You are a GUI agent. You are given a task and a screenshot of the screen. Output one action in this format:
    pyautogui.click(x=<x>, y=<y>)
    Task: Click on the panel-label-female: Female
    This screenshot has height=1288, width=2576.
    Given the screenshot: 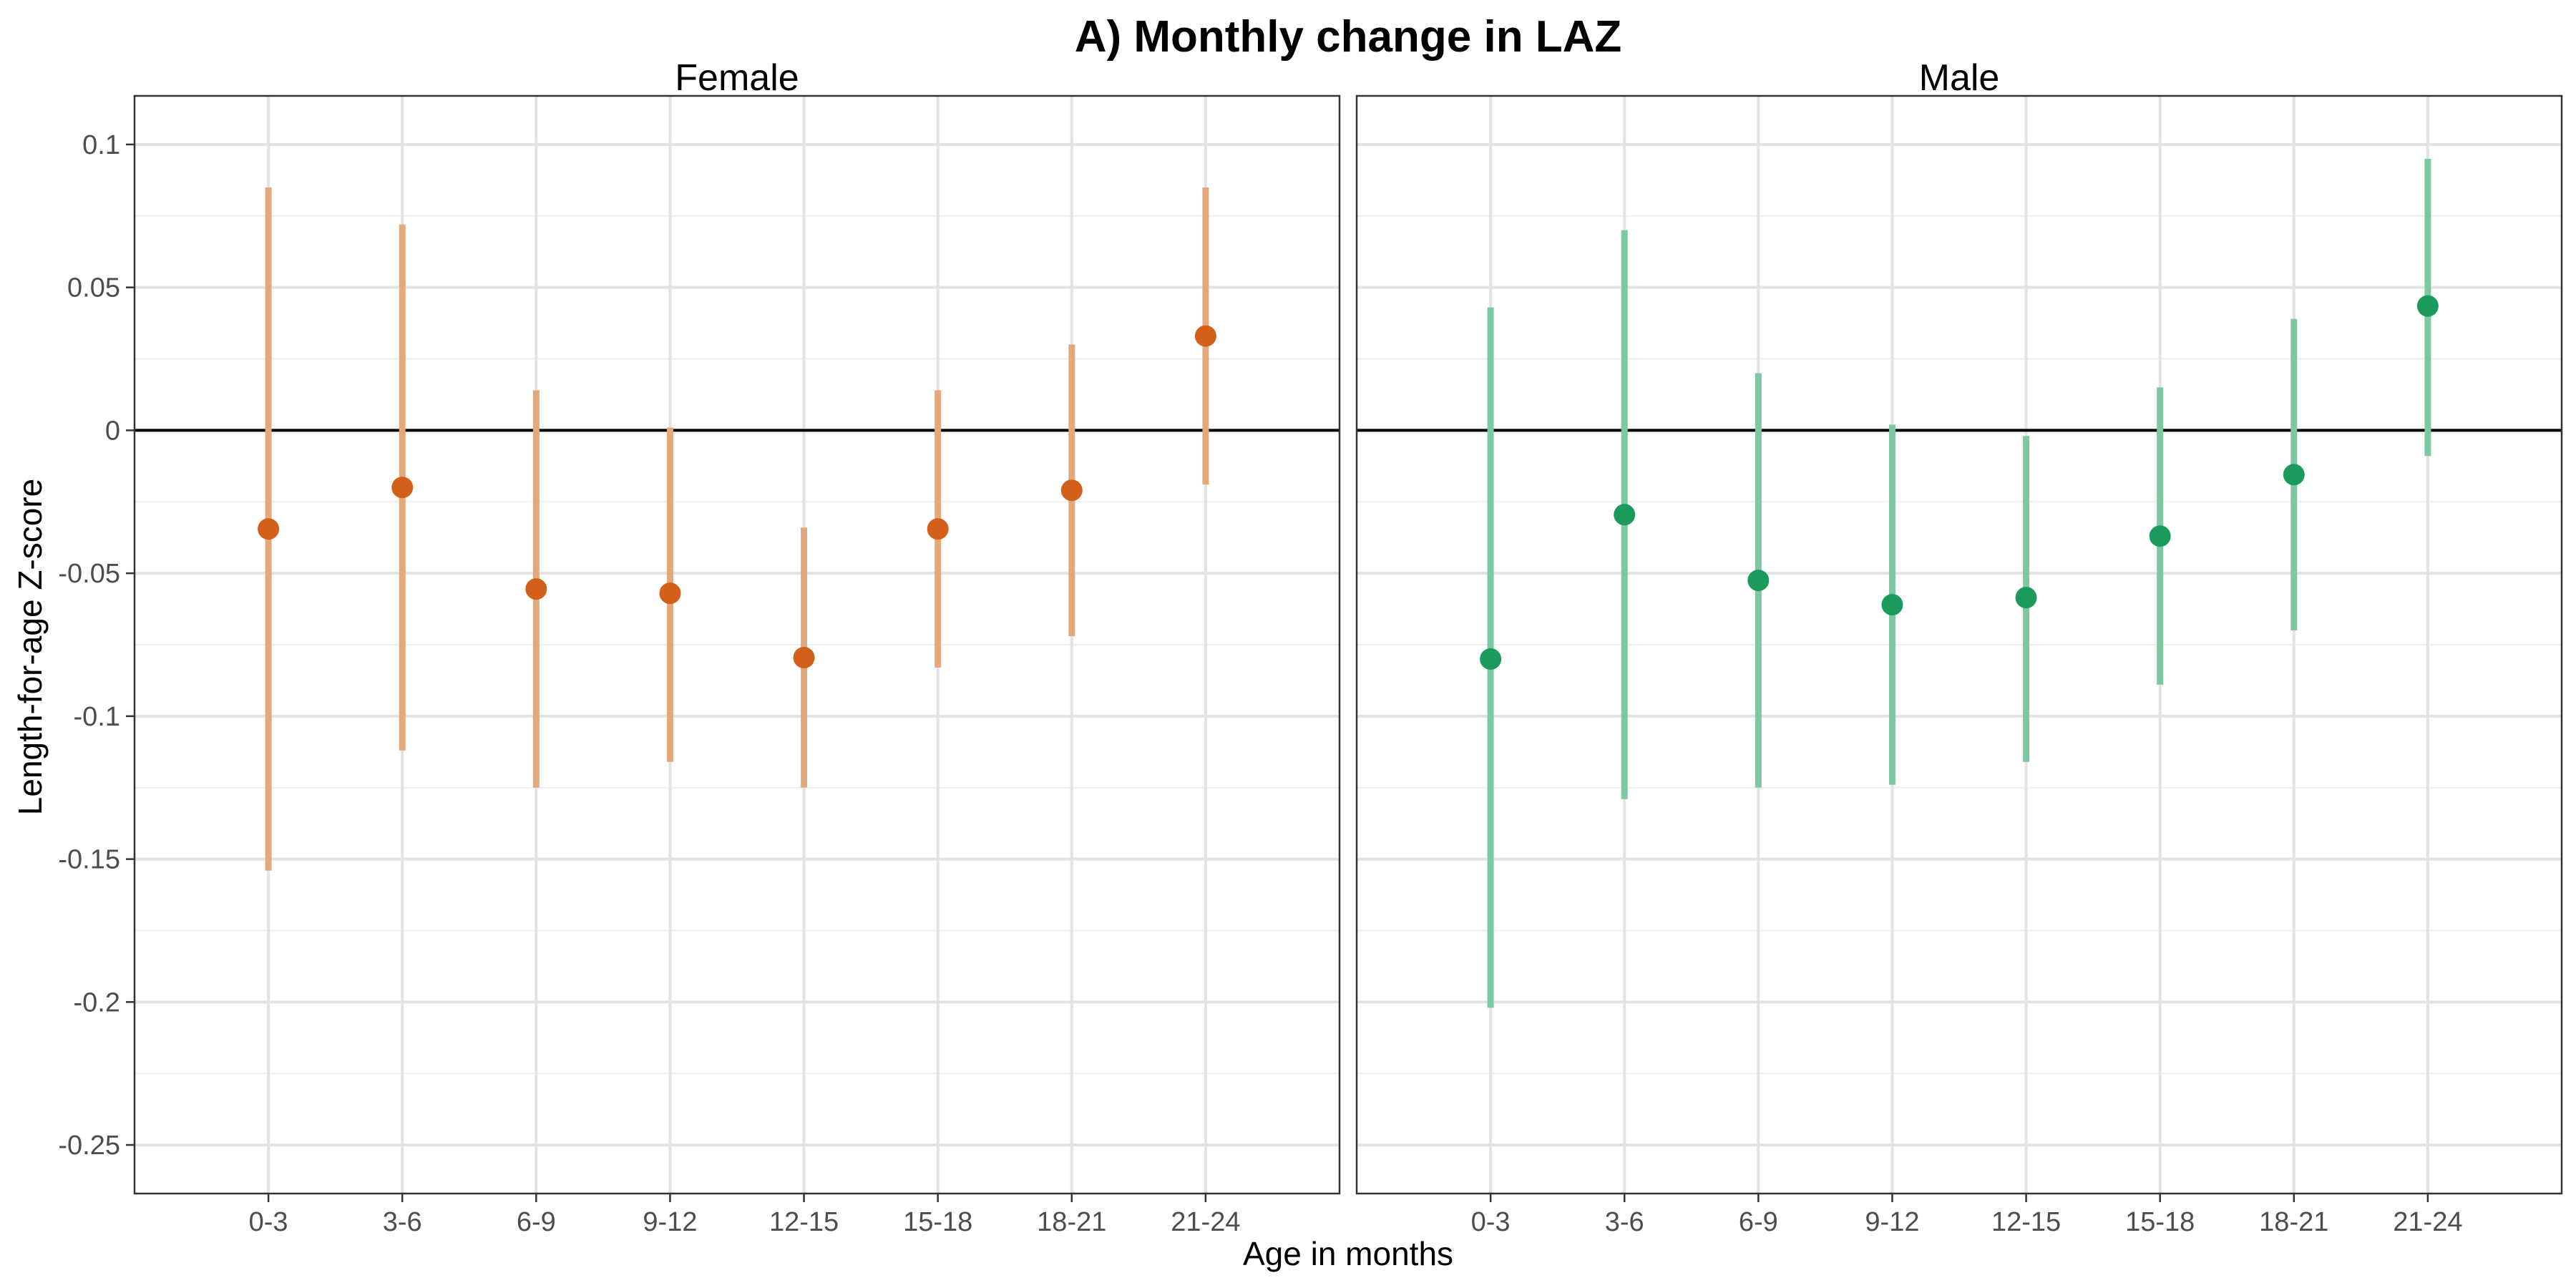 What is the action you would take?
    pyautogui.click(x=737, y=78)
    